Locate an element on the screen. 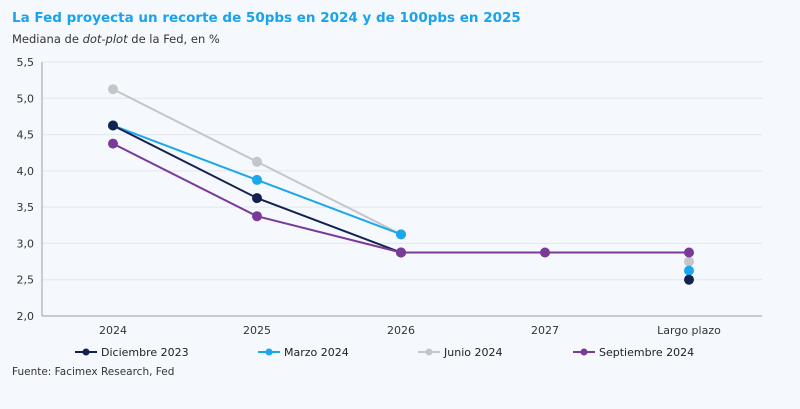 This screenshot has height=409, width=800. y-tick-label: 5,0 is located at coordinates (26, 98).